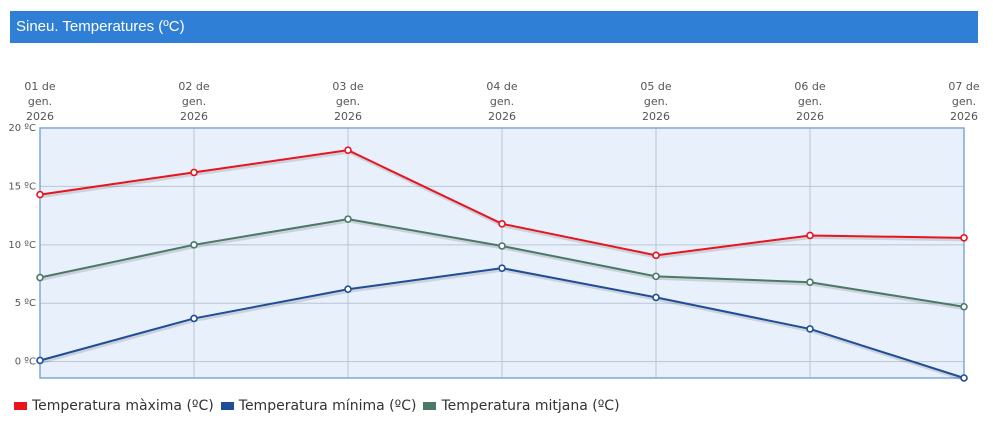  I want to click on legend-item-mean: Temperatura mitjana (ºC), so click(521, 406).